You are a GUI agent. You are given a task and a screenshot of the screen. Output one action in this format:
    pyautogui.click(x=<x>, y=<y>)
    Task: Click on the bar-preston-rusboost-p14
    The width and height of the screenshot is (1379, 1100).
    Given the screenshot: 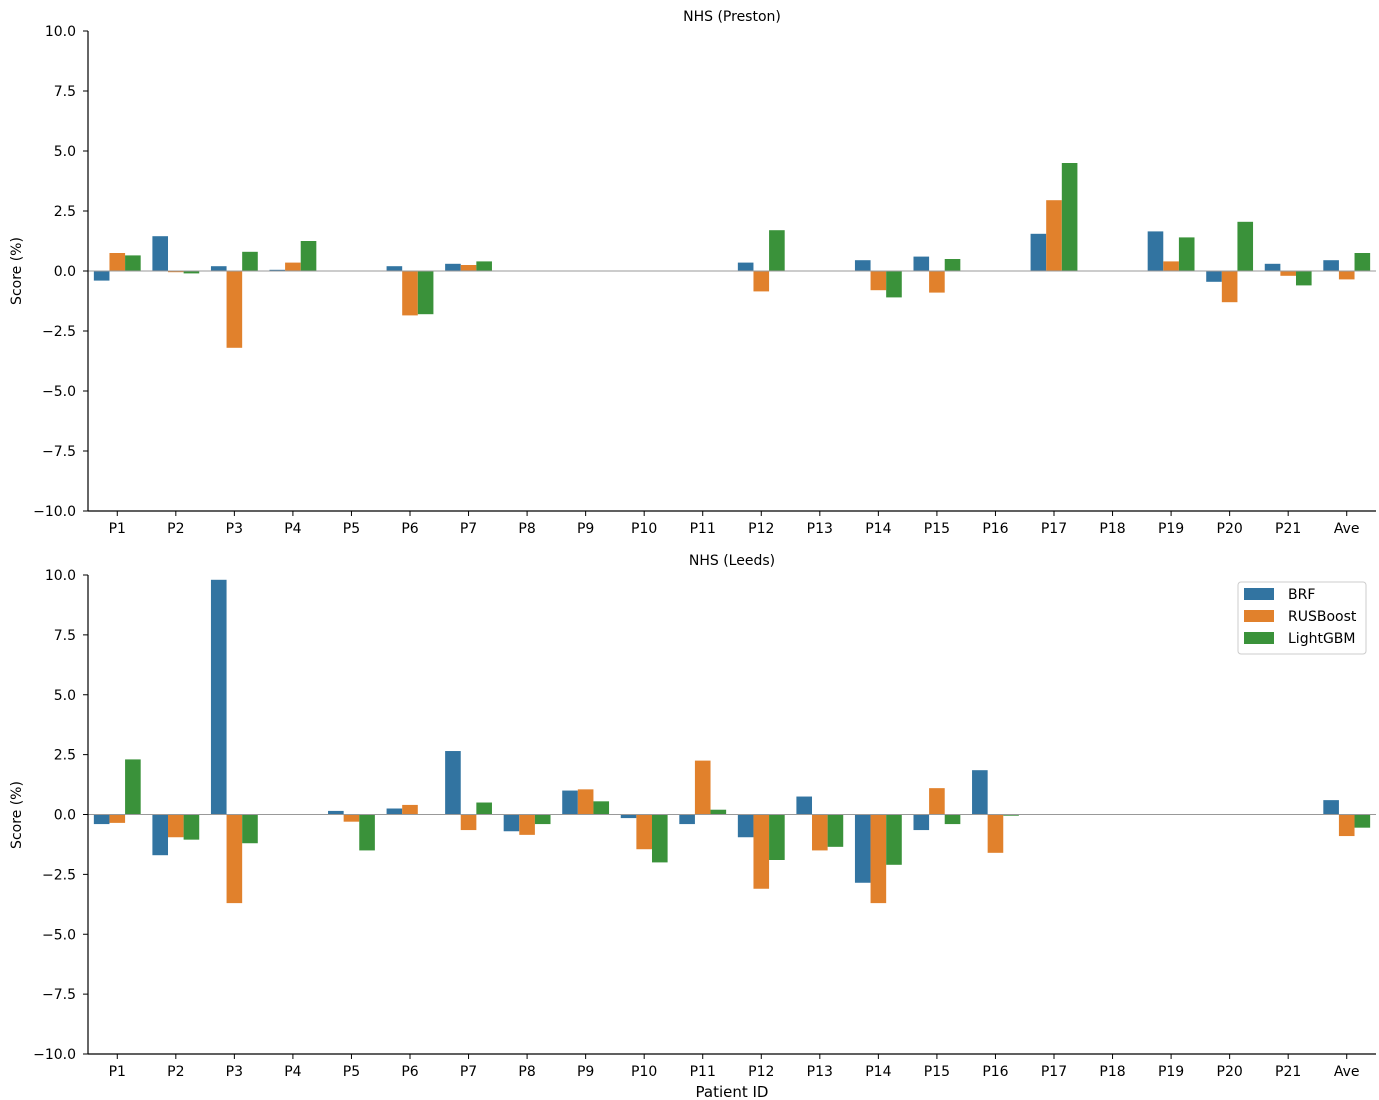 What is the action you would take?
    pyautogui.click(x=878, y=281)
    